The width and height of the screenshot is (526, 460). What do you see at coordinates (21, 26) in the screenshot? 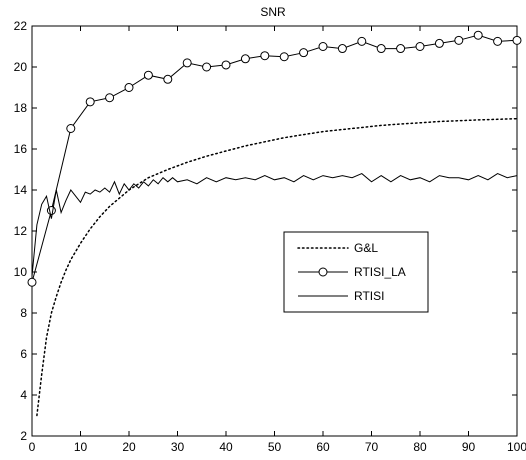
I see `y-tick-label: 22` at bounding box center [21, 26].